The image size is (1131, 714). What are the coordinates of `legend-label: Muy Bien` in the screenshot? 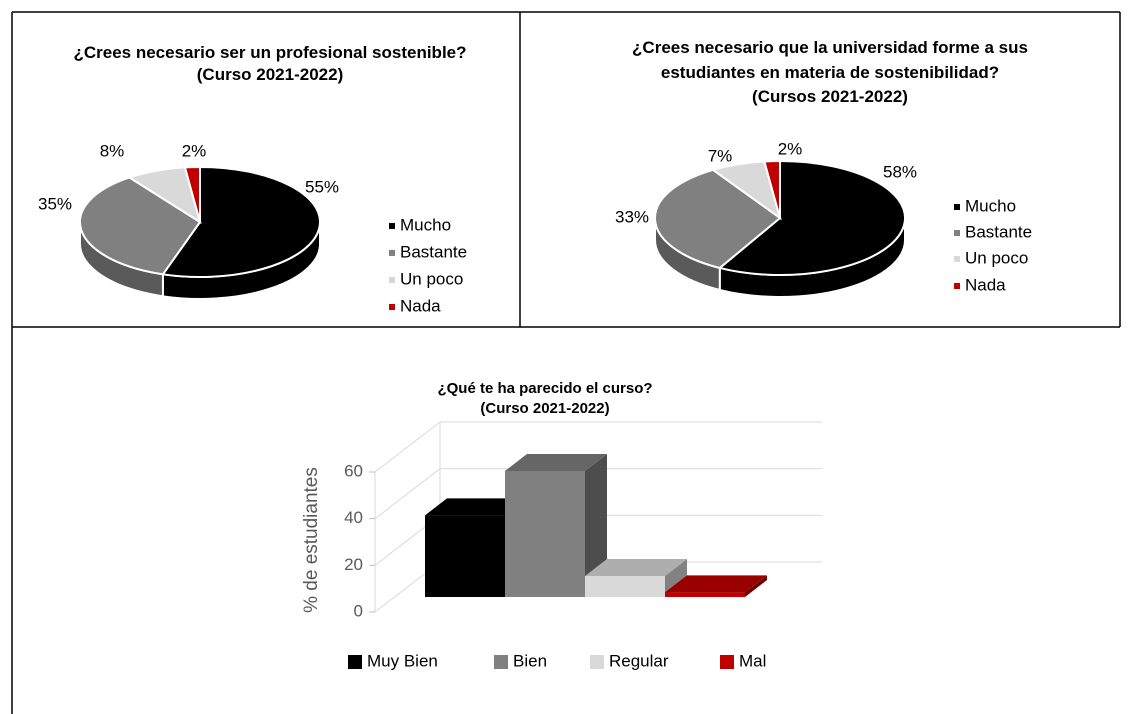 It's located at (402, 660).